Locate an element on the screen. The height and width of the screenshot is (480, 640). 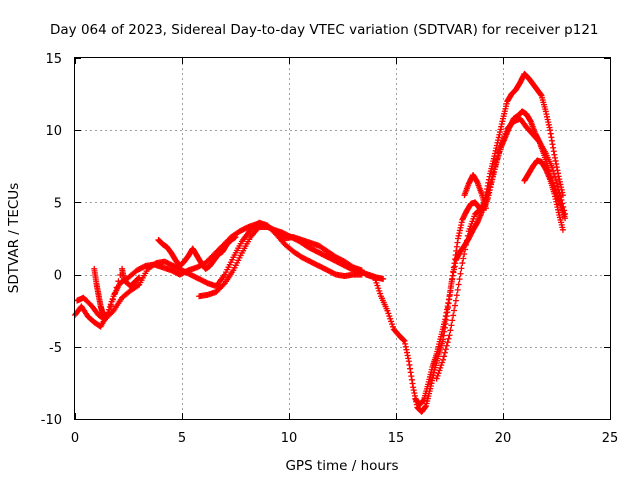
y-tick-label: 5 is located at coordinates (58, 203).